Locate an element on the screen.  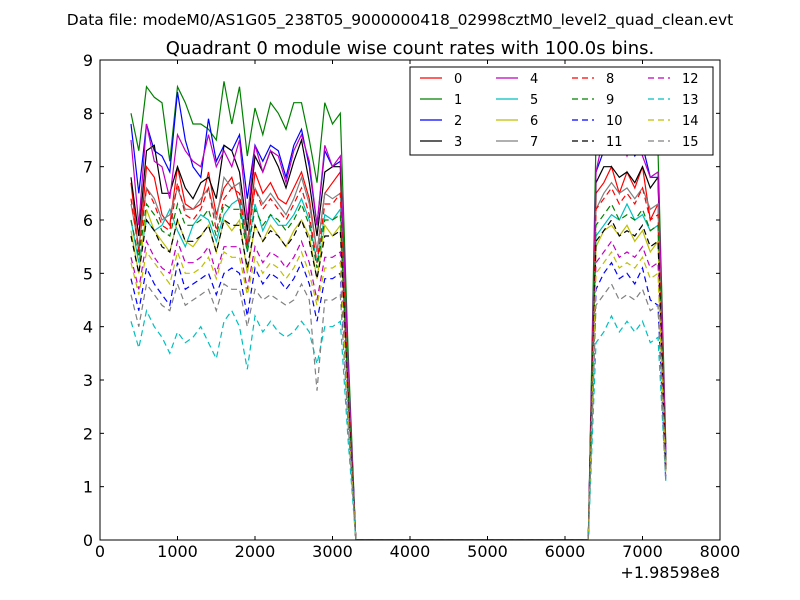
legend-label-14: 14 is located at coordinates (690, 121).